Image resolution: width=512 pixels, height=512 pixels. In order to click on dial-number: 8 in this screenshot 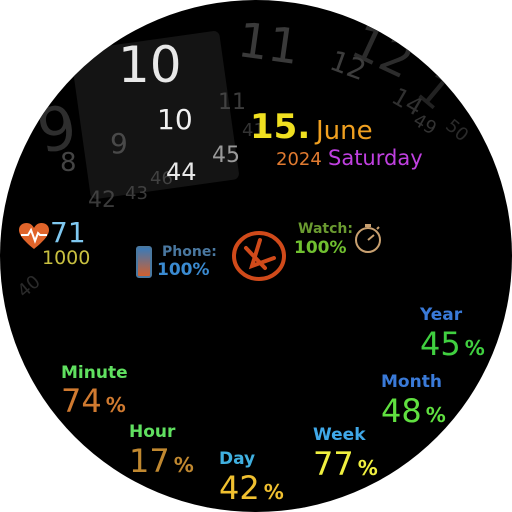, I will do `click(68, 163)`.